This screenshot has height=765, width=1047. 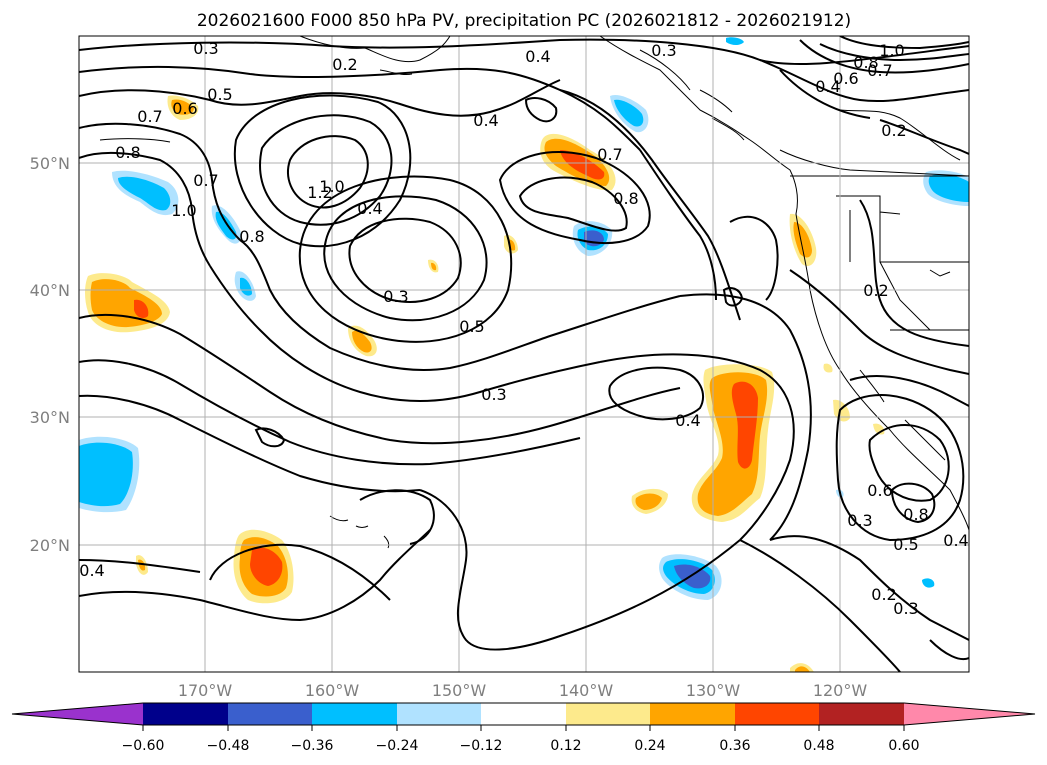 I want to click on colorbar-tick-label: 0.12, so click(x=565, y=746).